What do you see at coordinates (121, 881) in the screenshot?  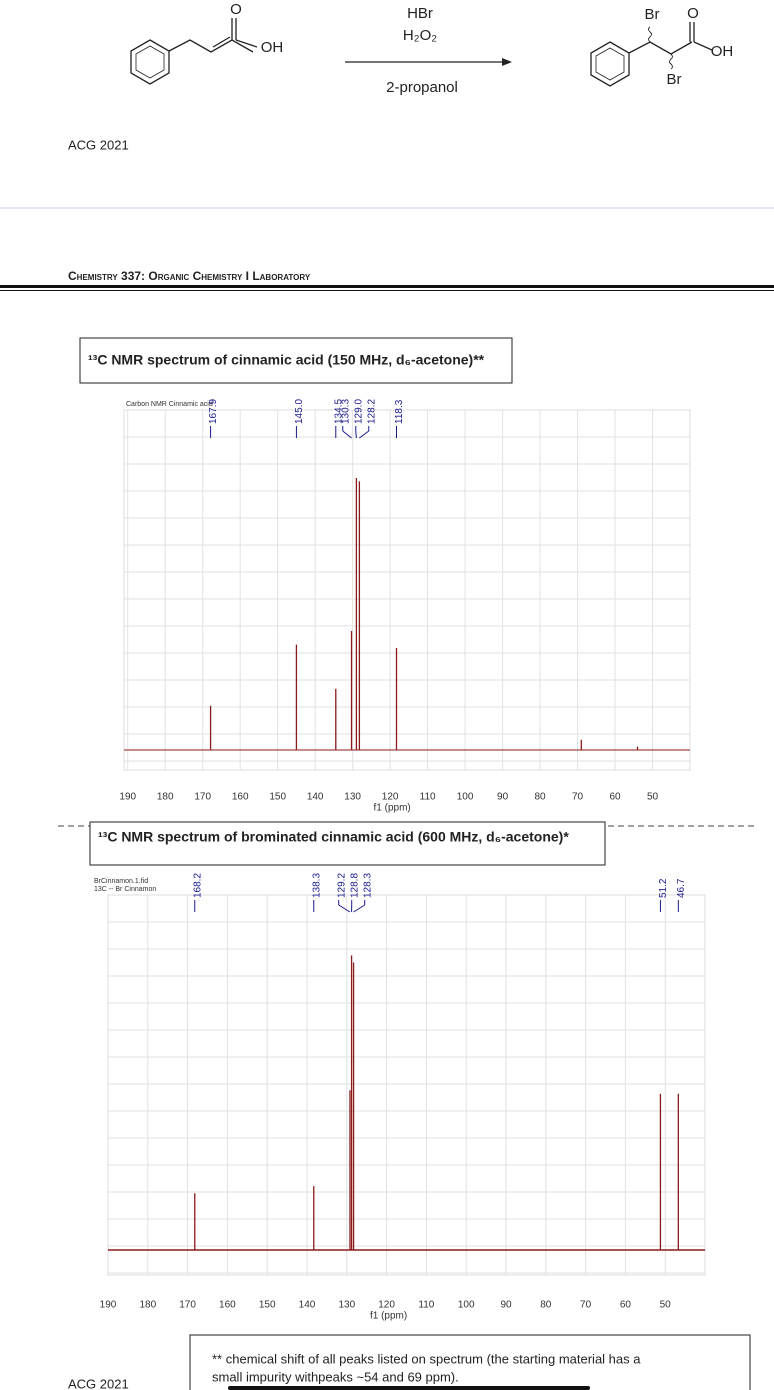 I see `spectrum-name: BrCinnamon.1.fid` at bounding box center [121, 881].